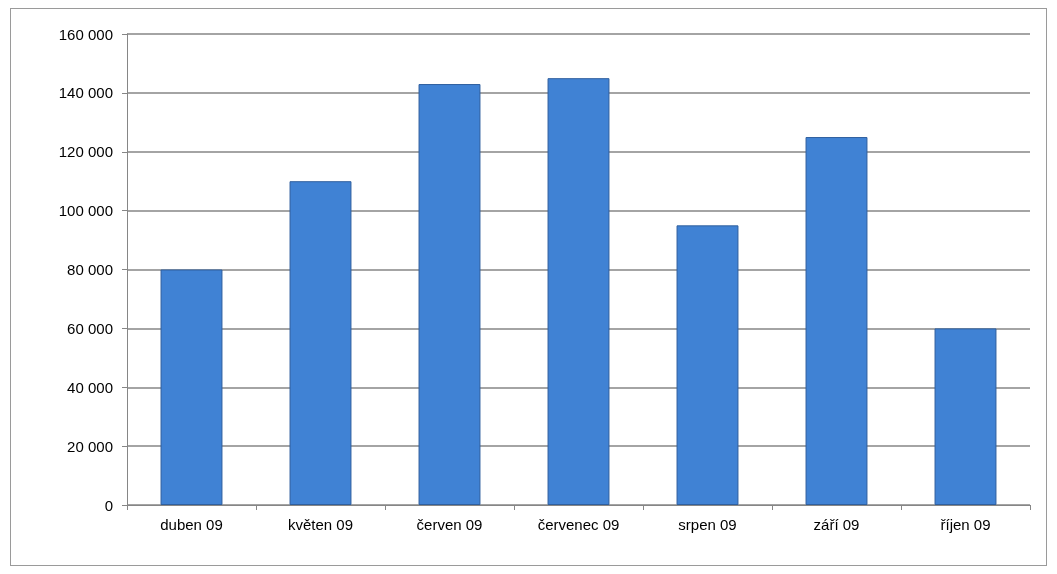  What do you see at coordinates (90, 328) in the screenshot?
I see `y-tick-label: 60 000` at bounding box center [90, 328].